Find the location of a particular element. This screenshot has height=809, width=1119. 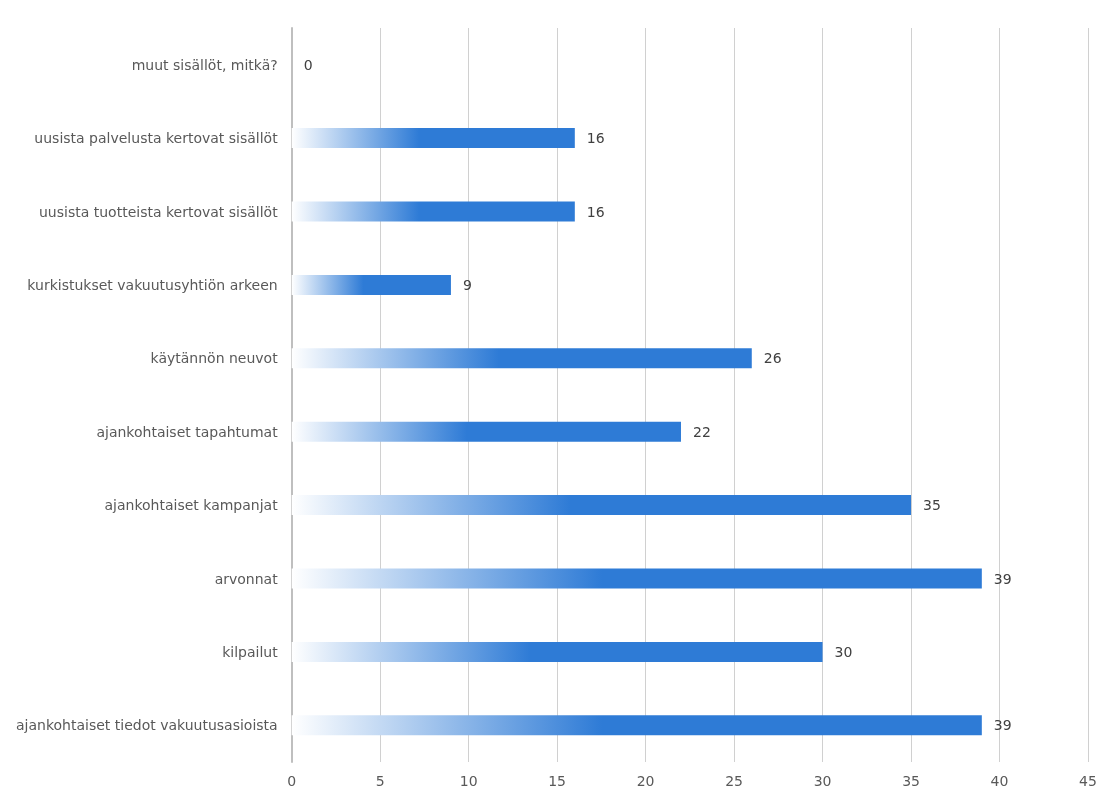

y-tick-label: kurkistukset vakuutusyhtiön arkeen is located at coordinates (152, 284).